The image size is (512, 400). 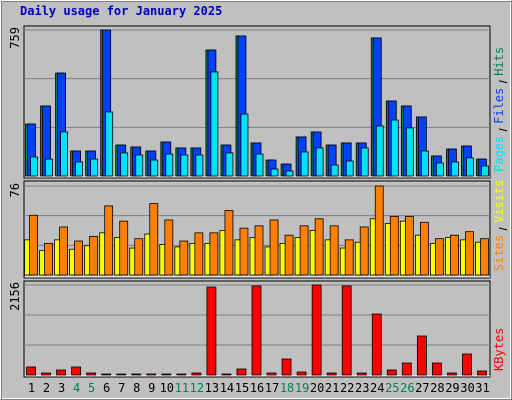 What do you see at coordinates (467, 388) in the screenshot?
I see `x-tick-label: 30` at bounding box center [467, 388].